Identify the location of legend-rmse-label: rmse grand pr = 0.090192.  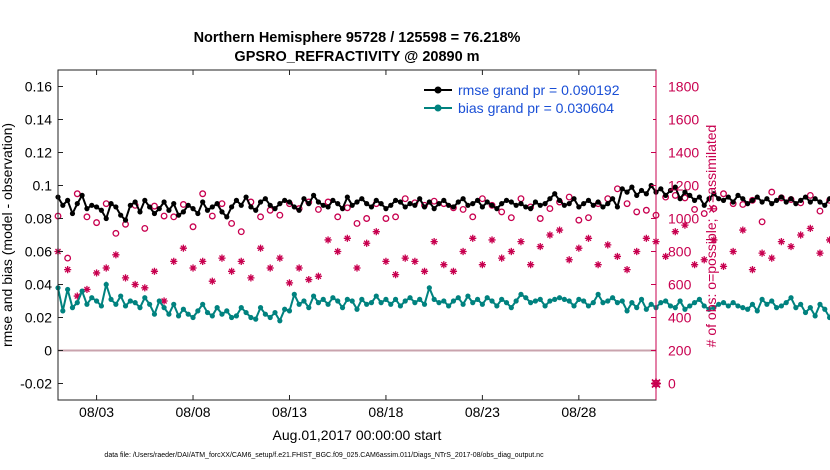
(539, 90).